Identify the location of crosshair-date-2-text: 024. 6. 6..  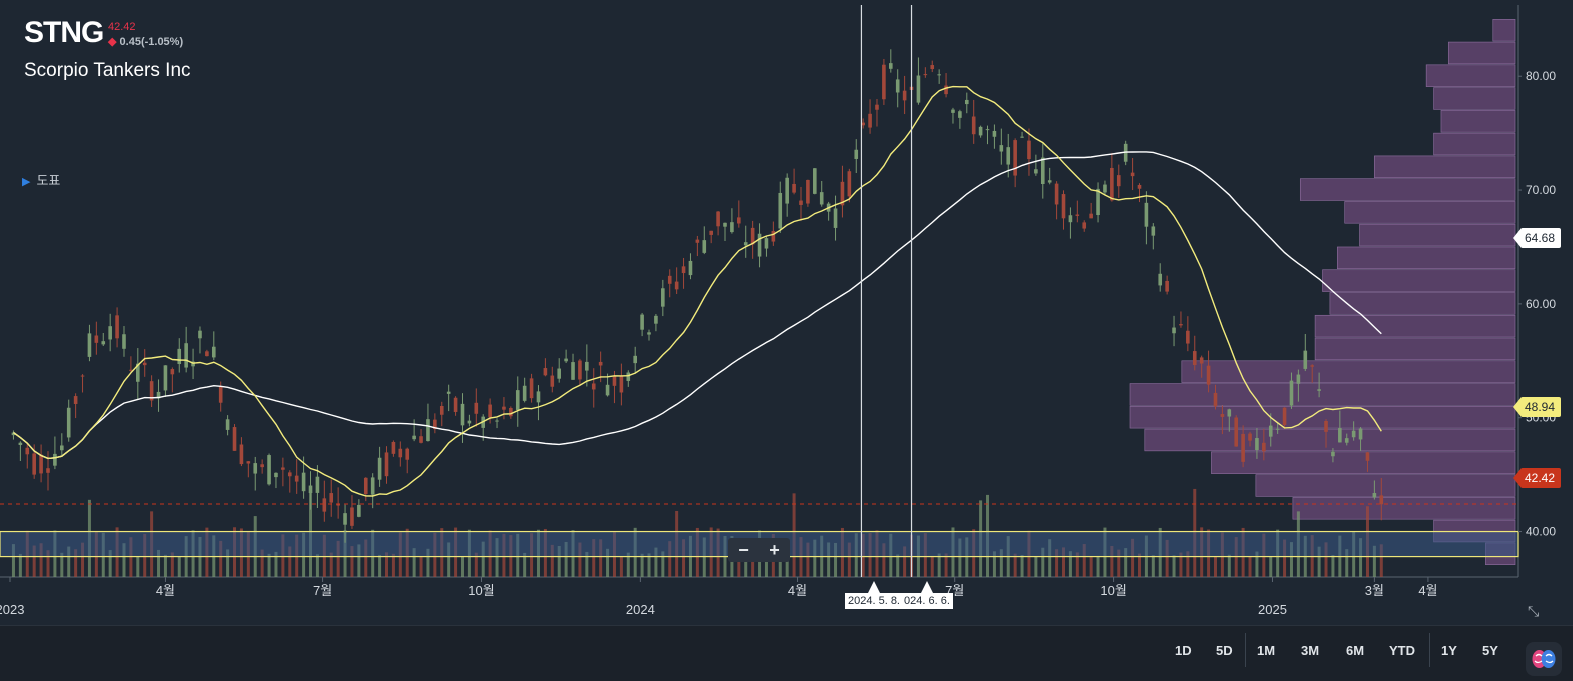
(927, 601).